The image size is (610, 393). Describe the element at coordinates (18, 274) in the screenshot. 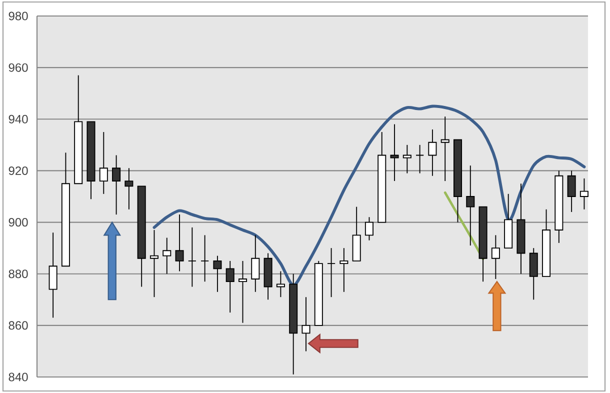

I see `y-tick-label: 880` at that location.